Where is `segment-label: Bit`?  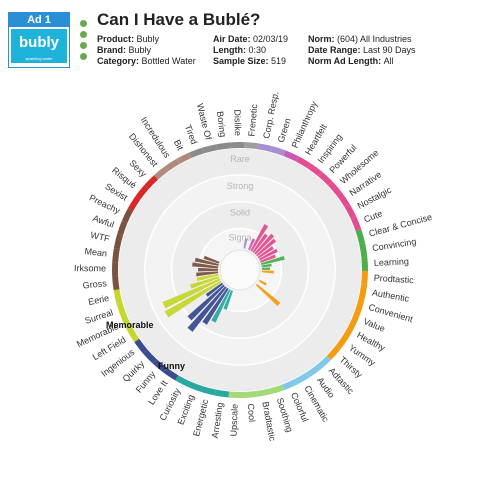
segment-label: Bit is located at coordinates (179, 145).